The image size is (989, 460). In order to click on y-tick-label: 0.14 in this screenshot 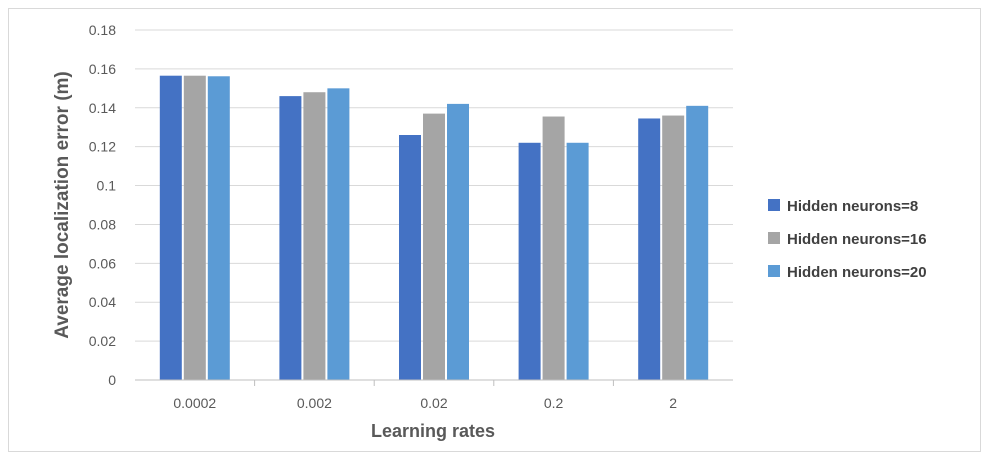, I will do `click(102, 108)`.